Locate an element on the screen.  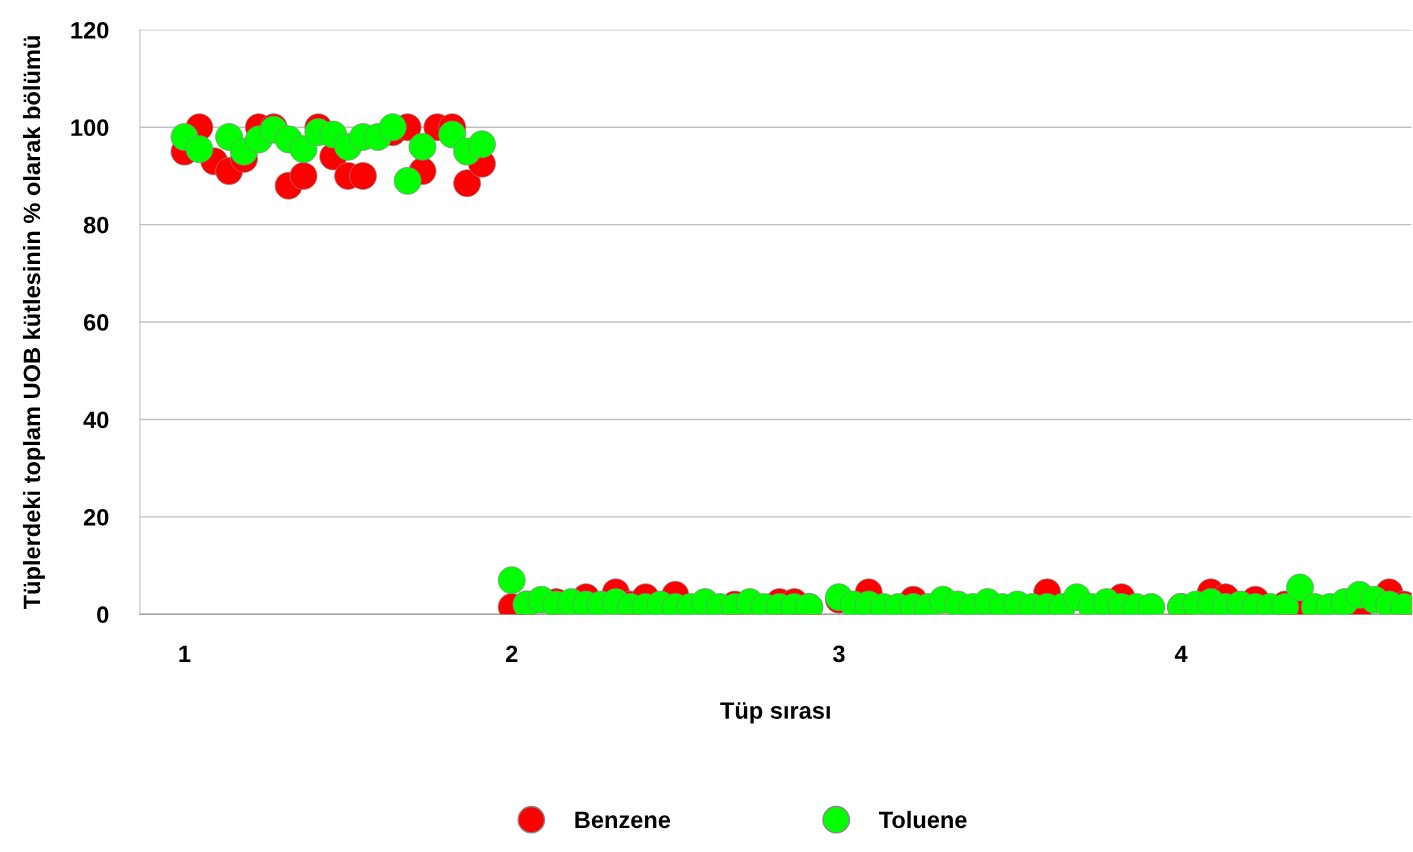
y-tick-label: 80 is located at coordinates (96, 225).